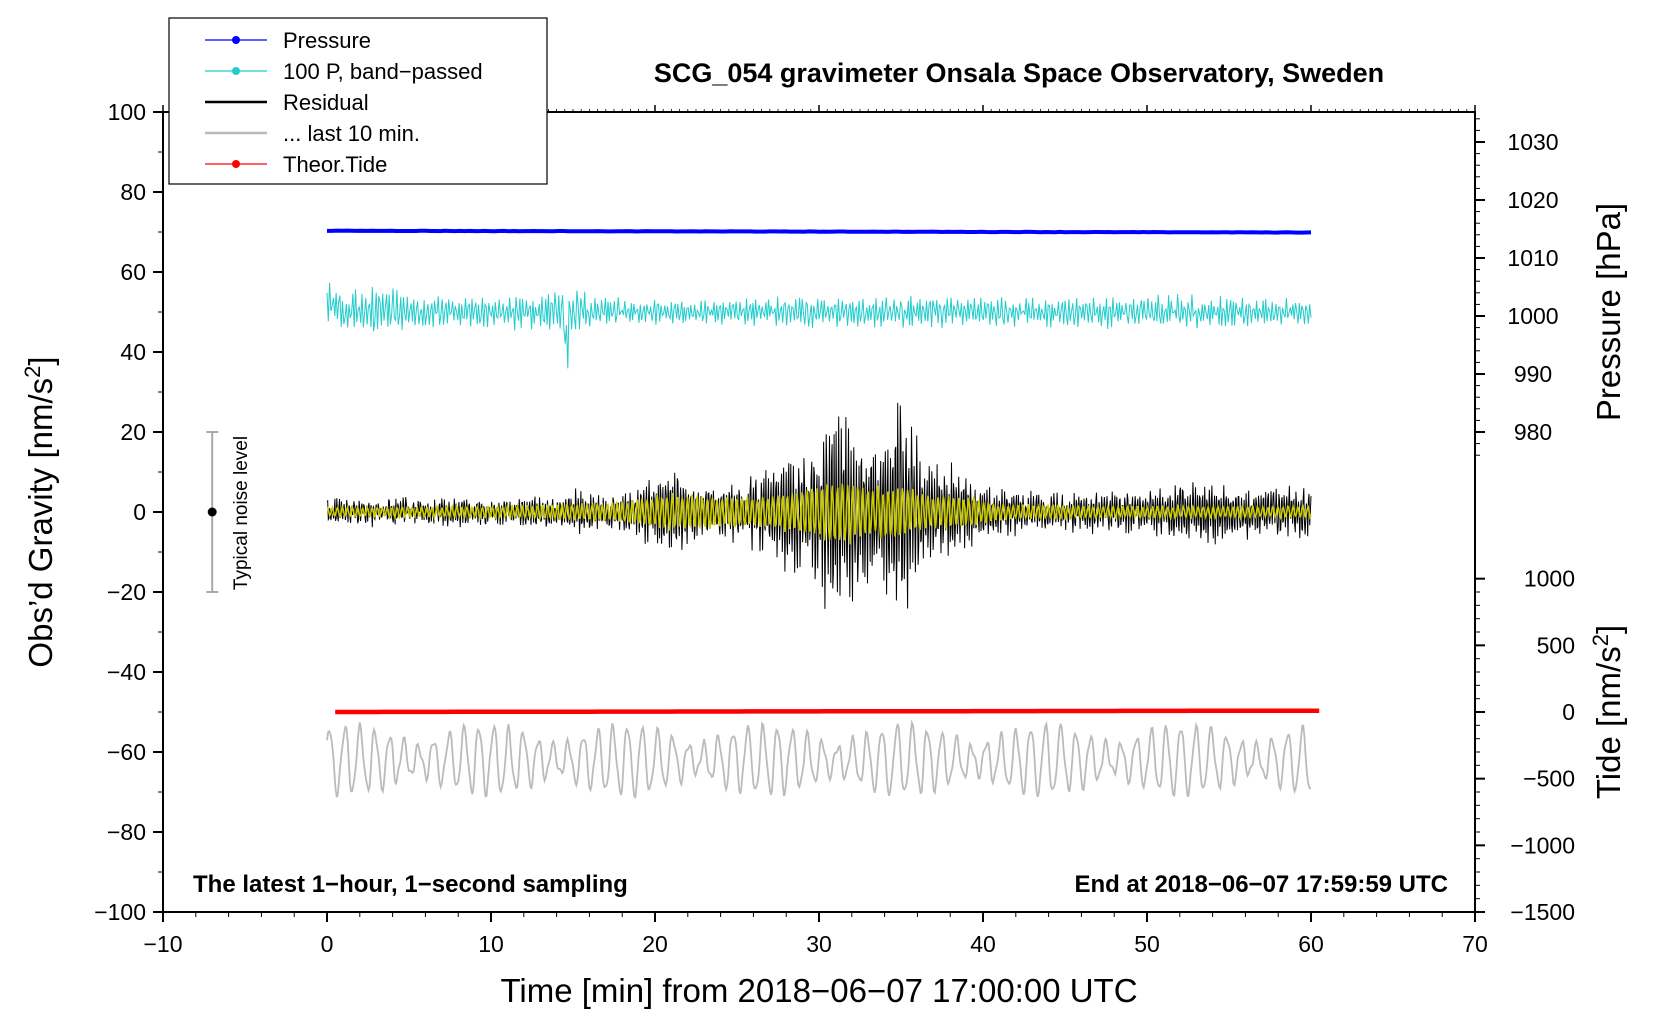  What do you see at coordinates (126, 672) in the screenshot?
I see `y-tick-label: −40` at bounding box center [126, 672].